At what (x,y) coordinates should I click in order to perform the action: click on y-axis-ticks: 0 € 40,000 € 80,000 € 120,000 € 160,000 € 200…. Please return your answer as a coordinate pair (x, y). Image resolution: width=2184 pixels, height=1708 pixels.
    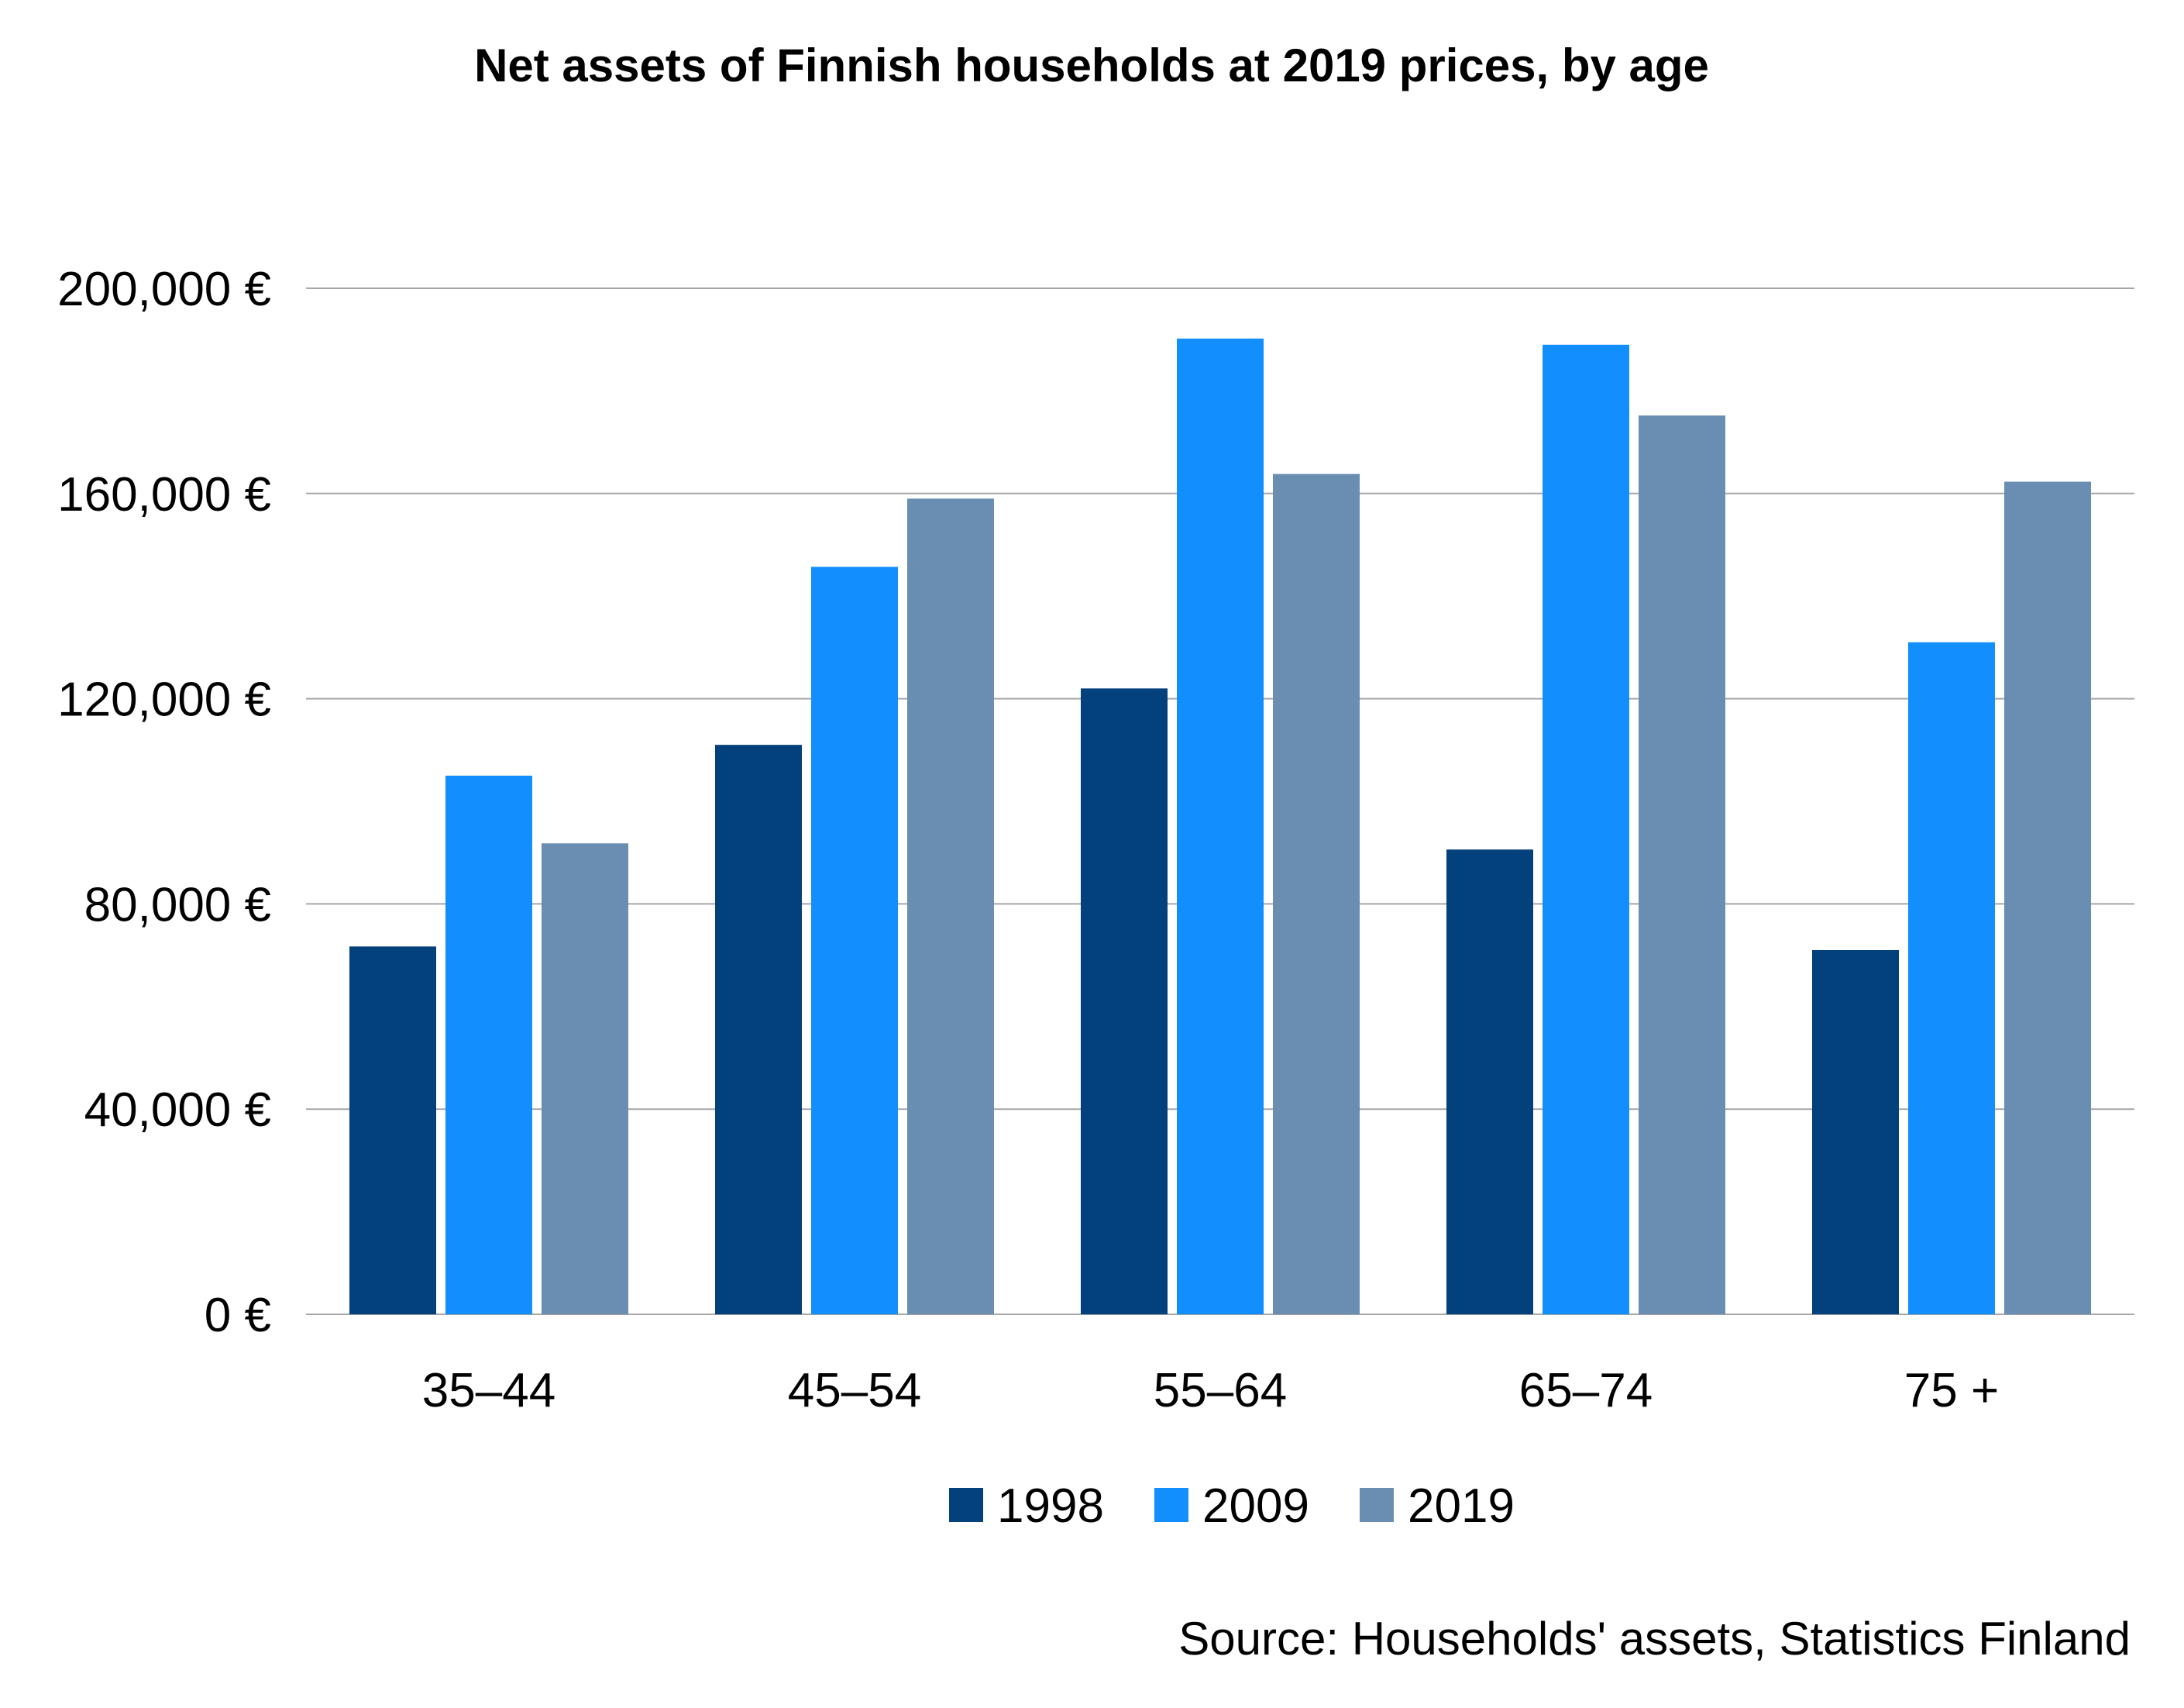
    Looking at the image, I should click on (164, 802).